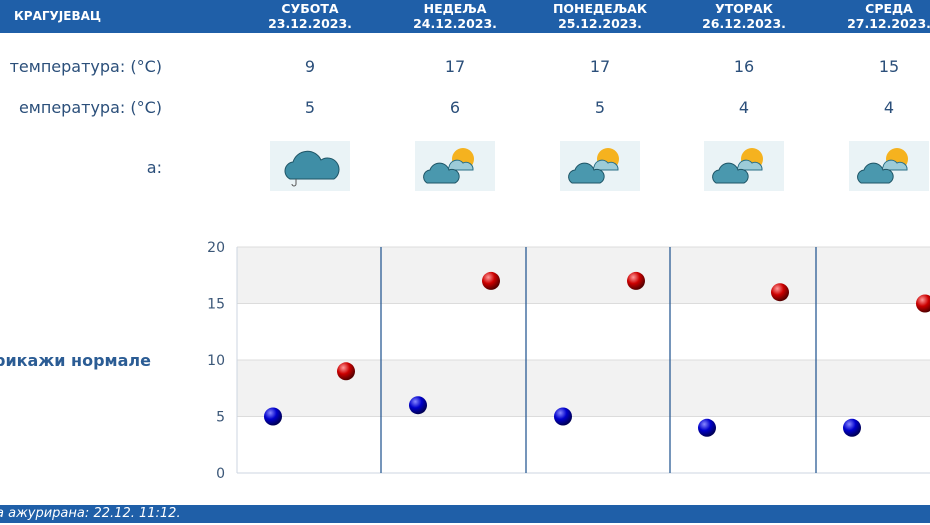 This screenshot has height=525, width=930. Describe the element at coordinates (744, 8) in the screenshot. I see `day-name: УТОРАК` at that location.